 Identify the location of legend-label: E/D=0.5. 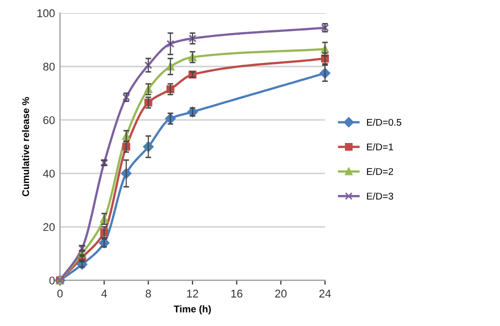
(384, 122).